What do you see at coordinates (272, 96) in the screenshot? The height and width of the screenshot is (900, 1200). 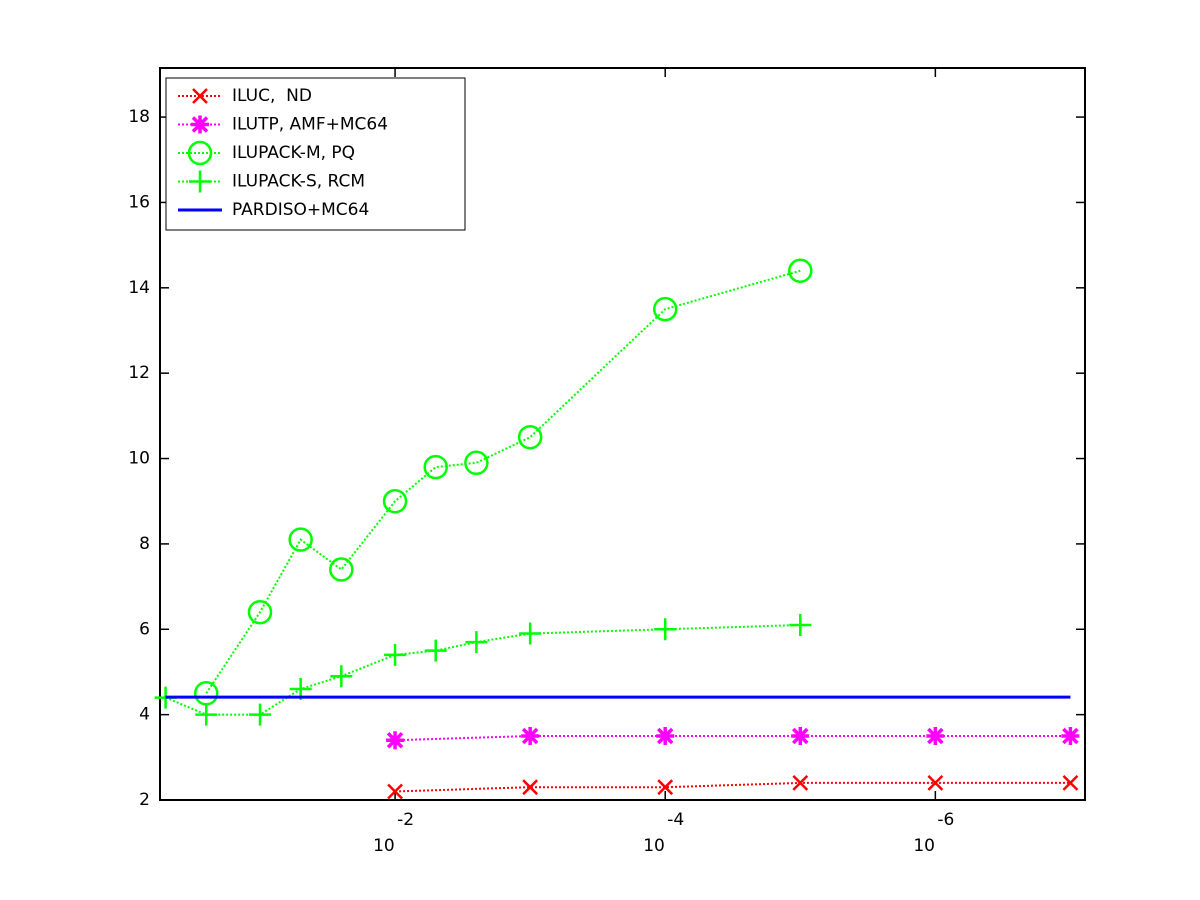 I see `legend-label: ILUC, ND` at bounding box center [272, 96].